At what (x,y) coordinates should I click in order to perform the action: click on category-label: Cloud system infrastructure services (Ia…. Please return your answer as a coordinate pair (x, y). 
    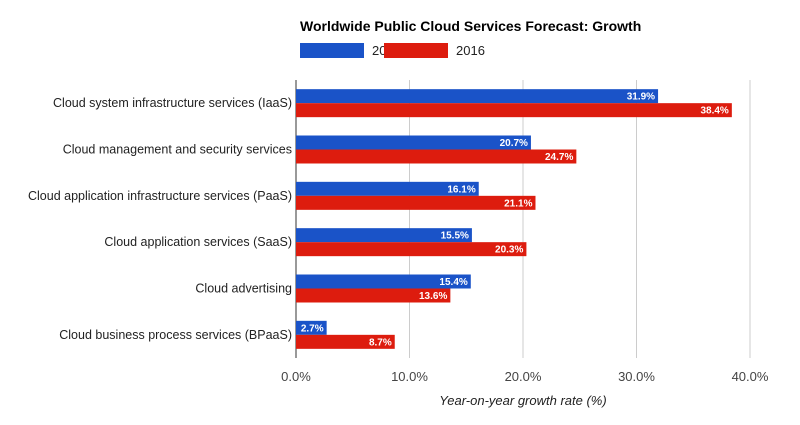
    Looking at the image, I should click on (172, 103).